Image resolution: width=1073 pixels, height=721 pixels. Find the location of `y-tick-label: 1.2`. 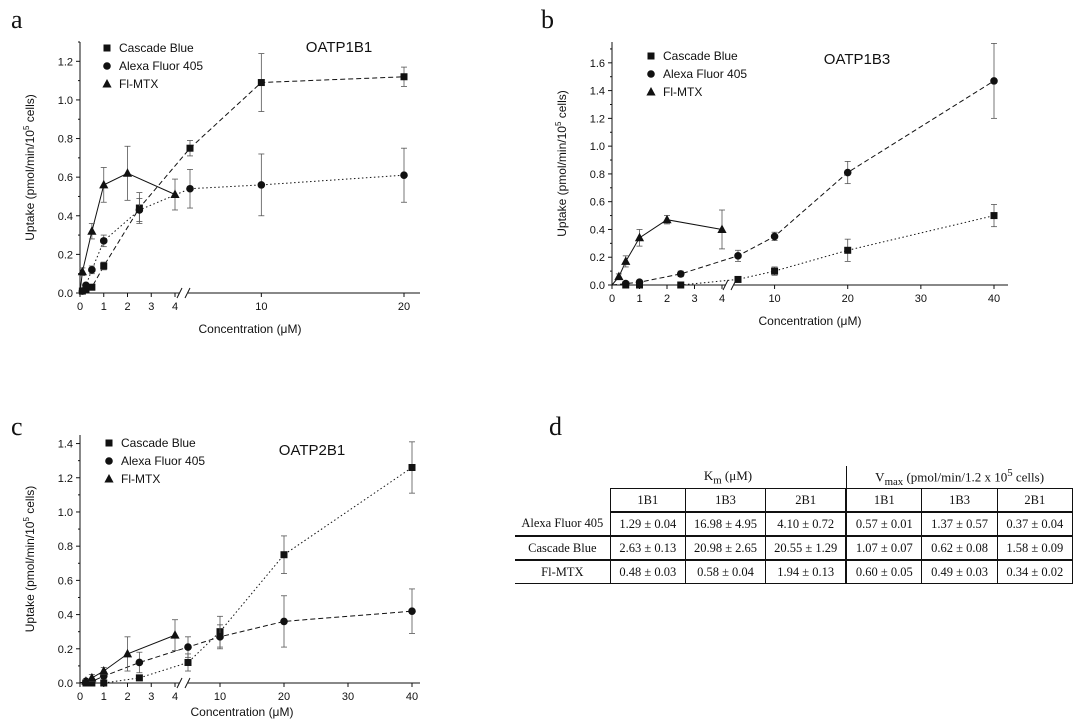

y-tick-label: 1.2 is located at coordinates (597, 119).